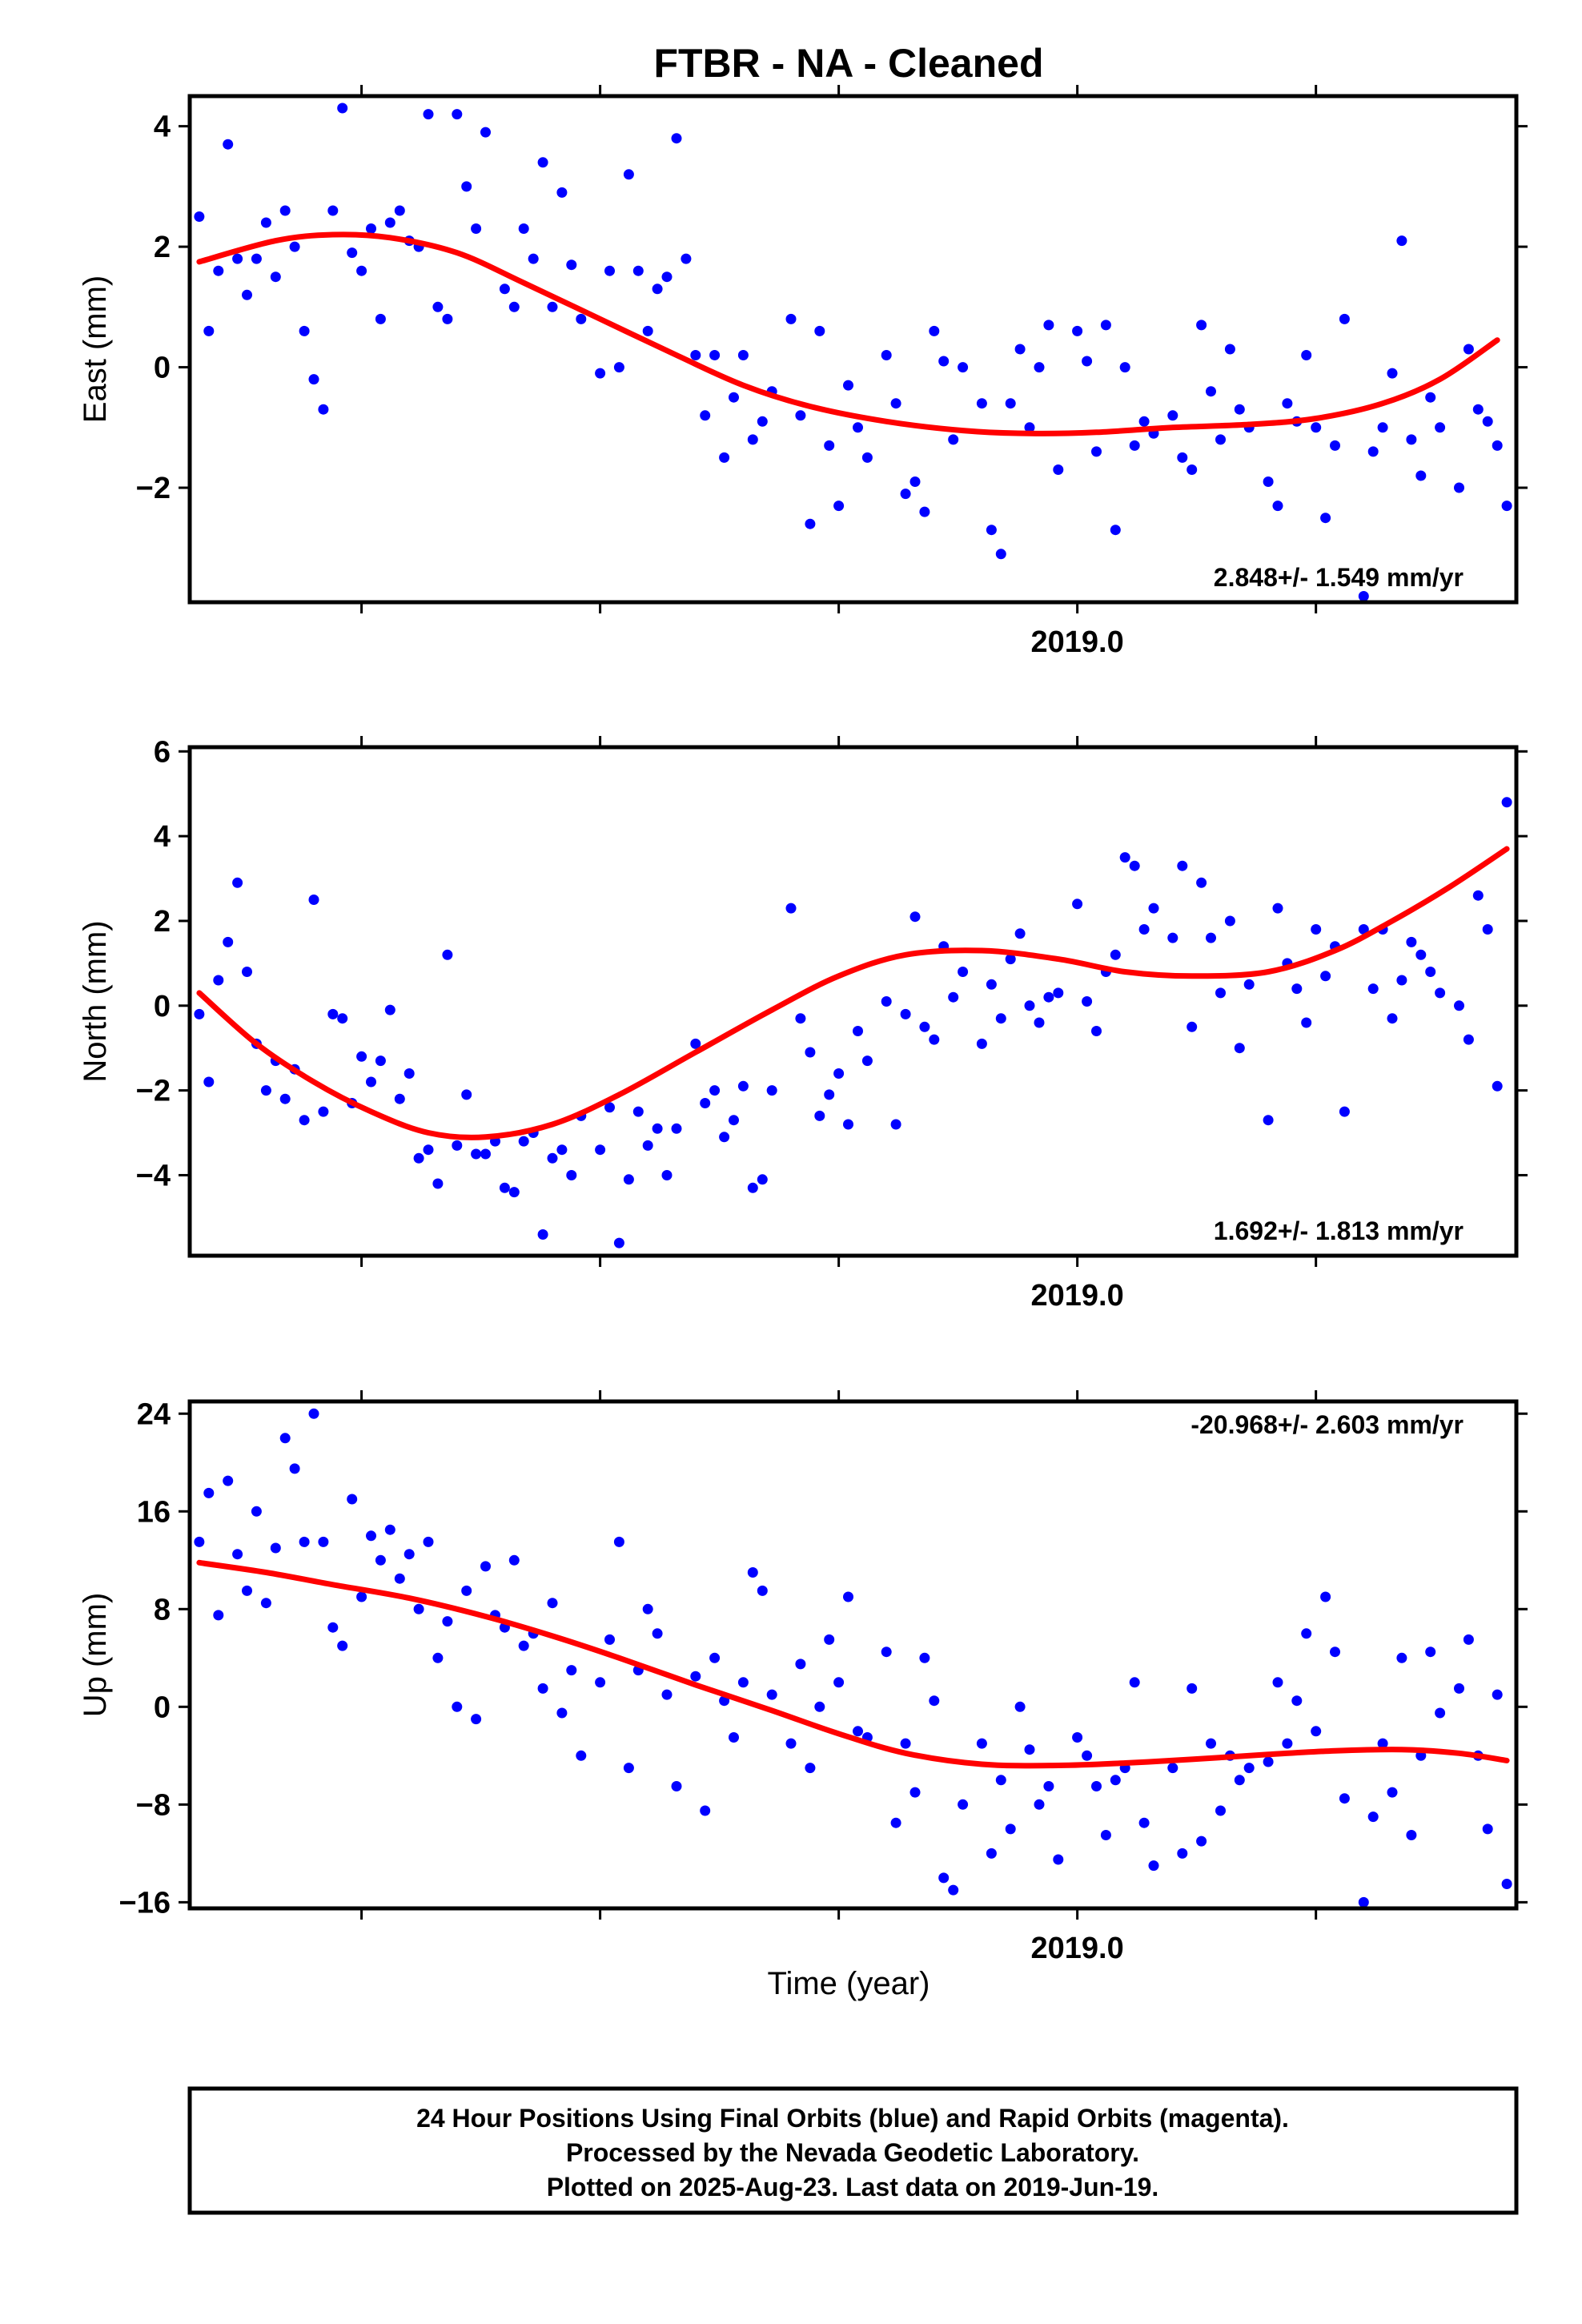 The image size is (1582, 2324). Describe the element at coordinates (96, 349) in the screenshot. I see `east-ylabel: East (mm)` at that location.